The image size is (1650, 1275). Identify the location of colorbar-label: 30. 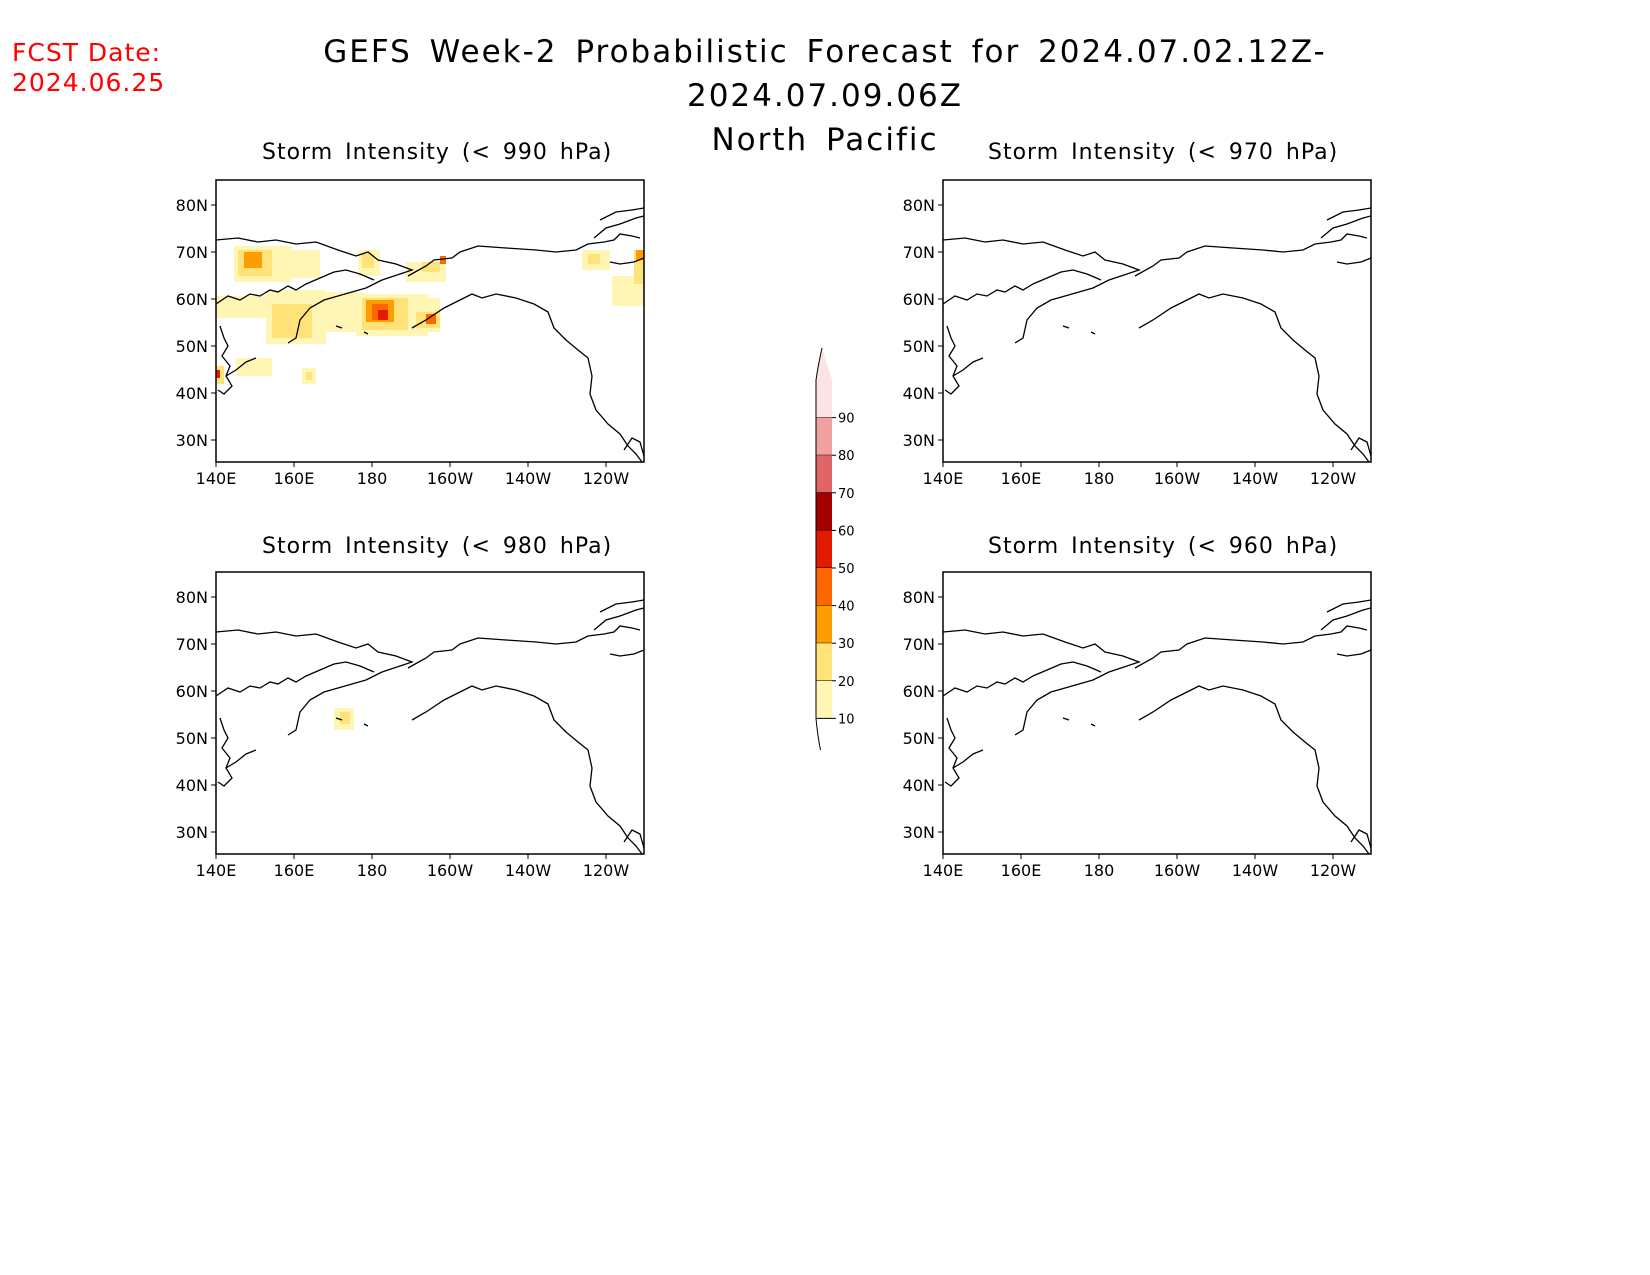
(846, 644).